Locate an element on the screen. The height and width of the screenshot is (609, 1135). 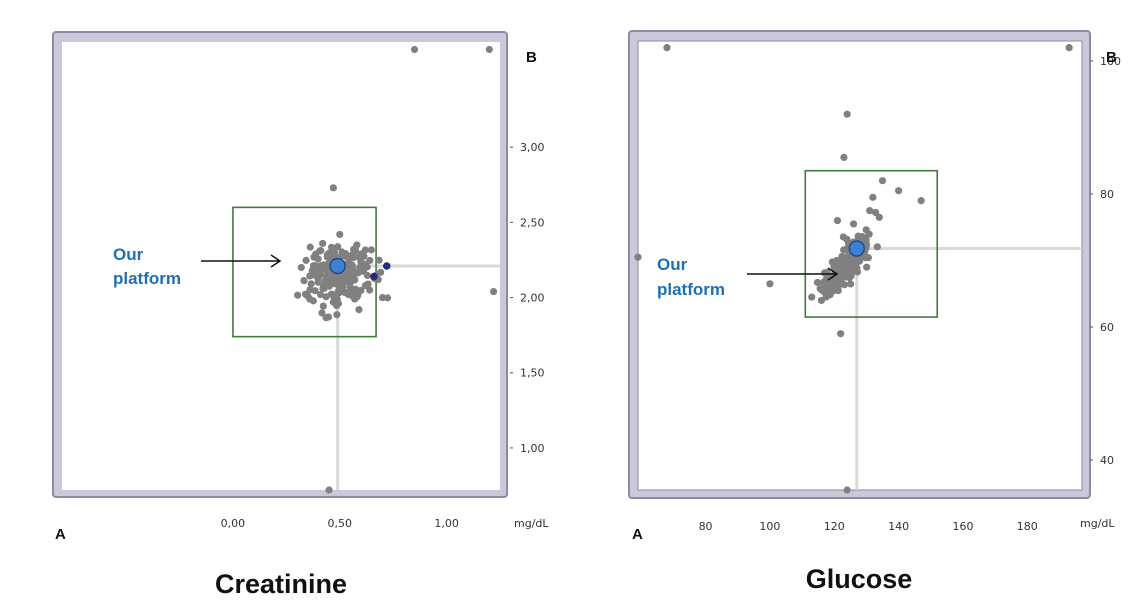
glucose-annotation-line2: platform is located at coordinates (691, 289).